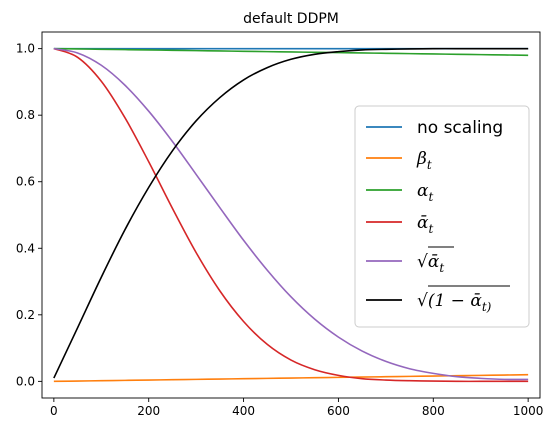 The height and width of the screenshot is (435, 547). Describe the element at coordinates (454, 302) in the screenshot. I see `legend-label-5: √(1 − ᾱt)​` at that location.